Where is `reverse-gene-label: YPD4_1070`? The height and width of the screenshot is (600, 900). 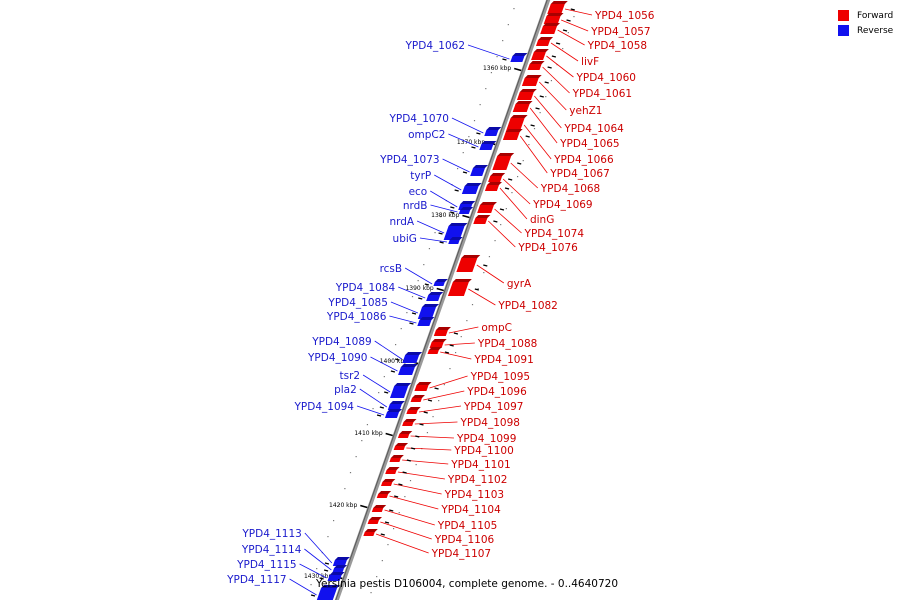 reverse-gene-label: YPD4_1070 is located at coordinates (418, 119).